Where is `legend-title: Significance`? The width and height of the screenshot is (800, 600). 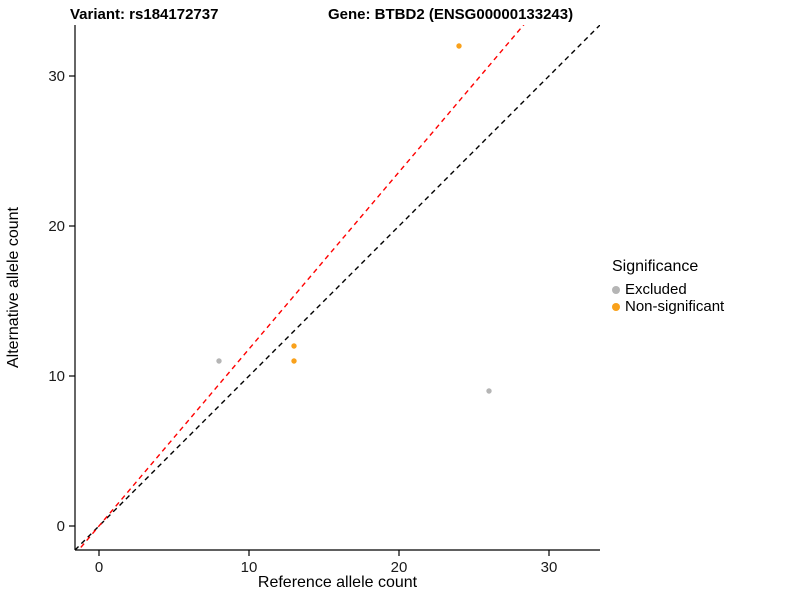 legend-title: Significance is located at coordinates (655, 266).